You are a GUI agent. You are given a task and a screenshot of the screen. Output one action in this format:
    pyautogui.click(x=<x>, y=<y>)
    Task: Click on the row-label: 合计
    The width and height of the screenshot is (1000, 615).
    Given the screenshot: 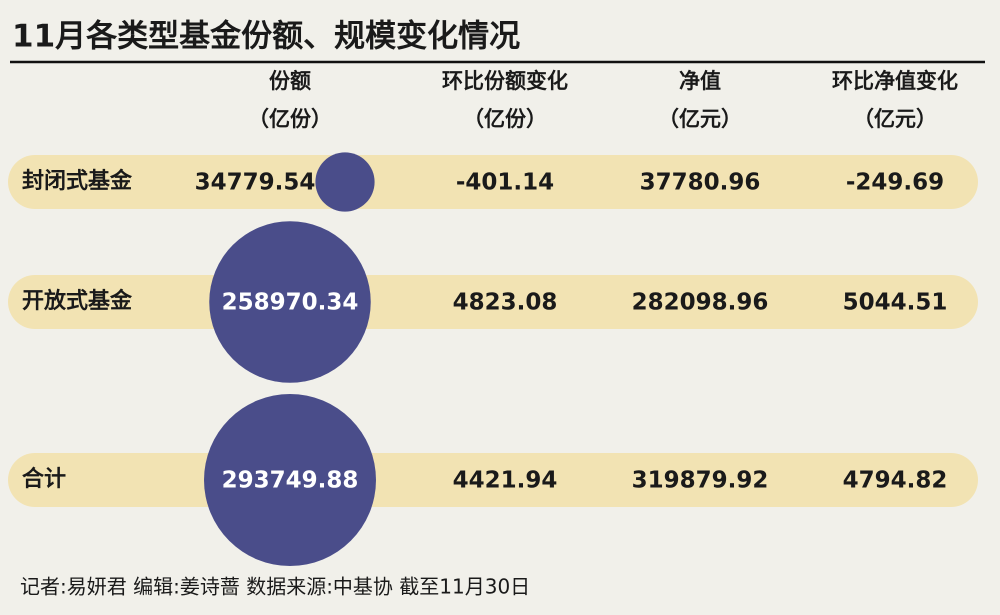 What is the action you would take?
    pyautogui.click(x=44, y=479)
    